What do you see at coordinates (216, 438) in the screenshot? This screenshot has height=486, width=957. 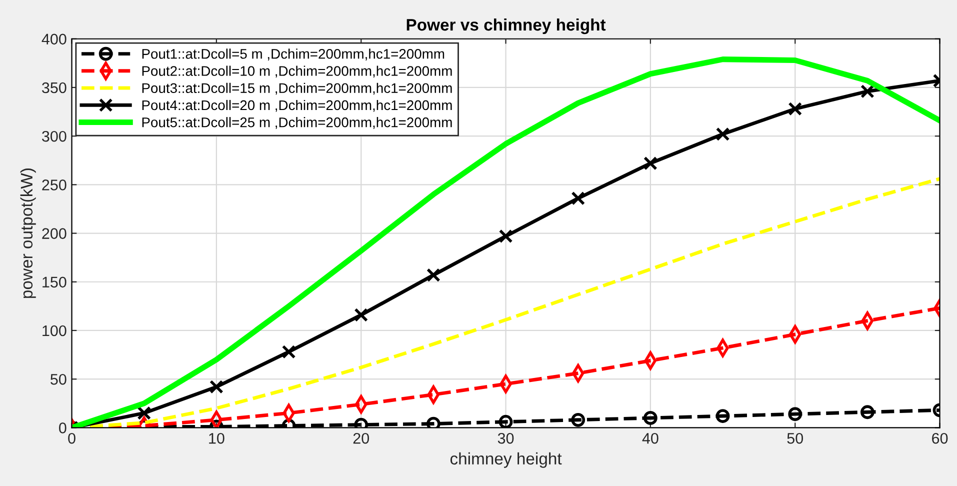 I see `x-tick-label: 10` at bounding box center [216, 438].